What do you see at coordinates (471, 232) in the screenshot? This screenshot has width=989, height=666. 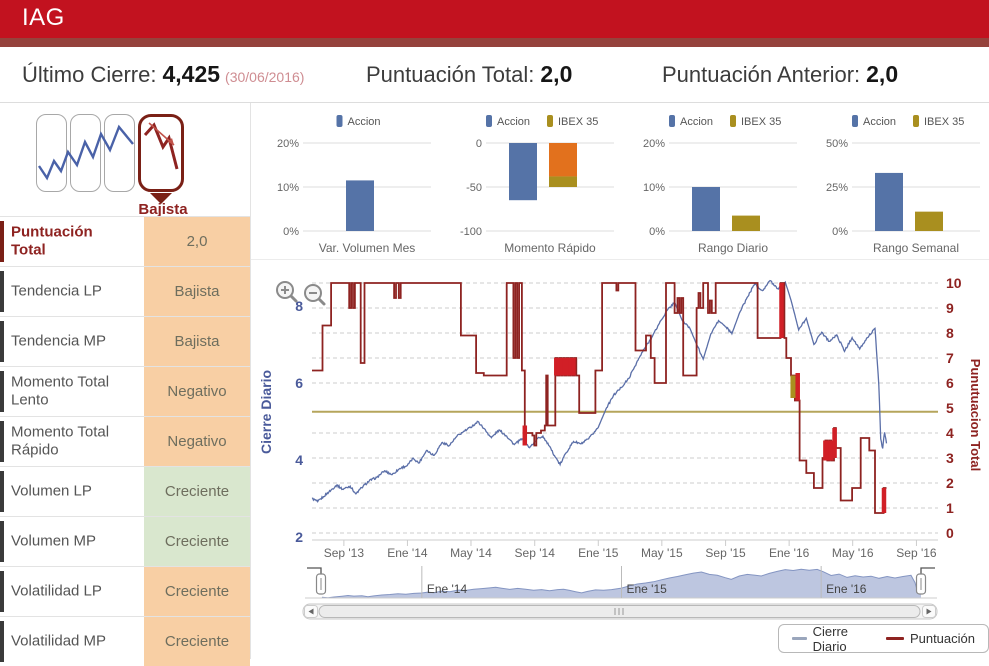 I see `svg-text: -100` at bounding box center [471, 232].